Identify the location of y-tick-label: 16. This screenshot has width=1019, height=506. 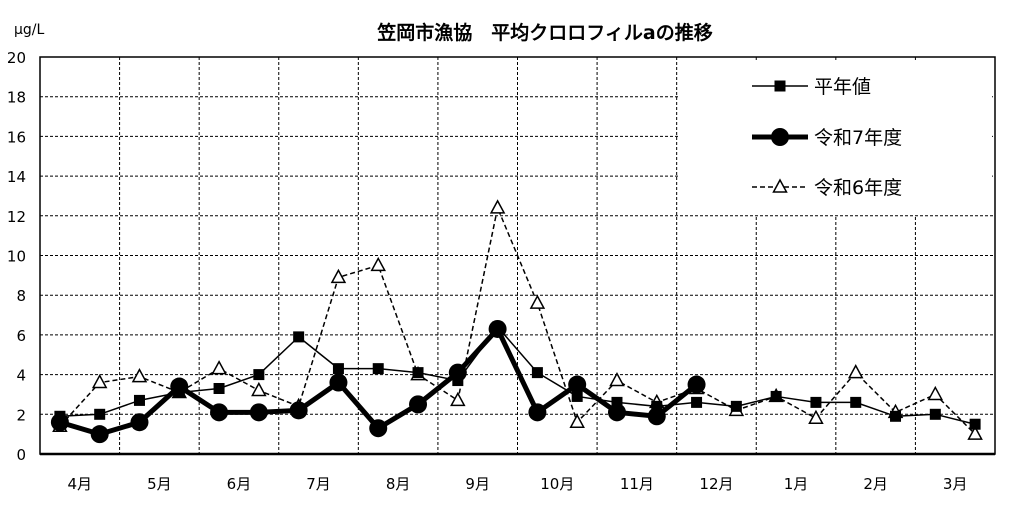
(16, 137).